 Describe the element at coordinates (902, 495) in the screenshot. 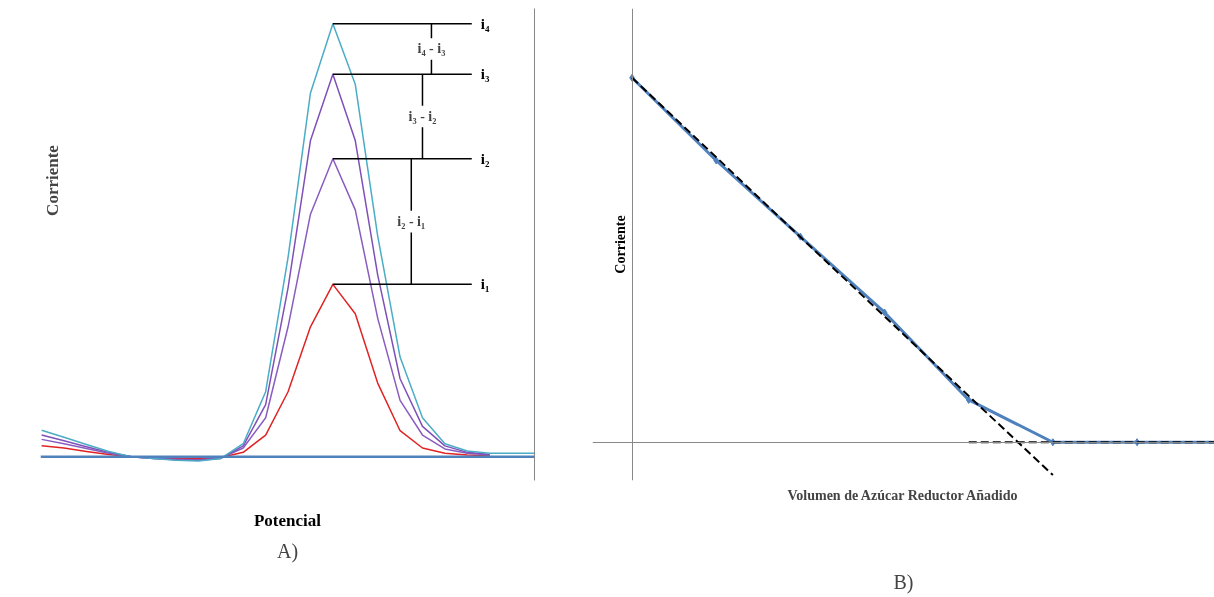

I see `x-axis-title: Volumen de Azúcar Reductor Añadido` at that location.